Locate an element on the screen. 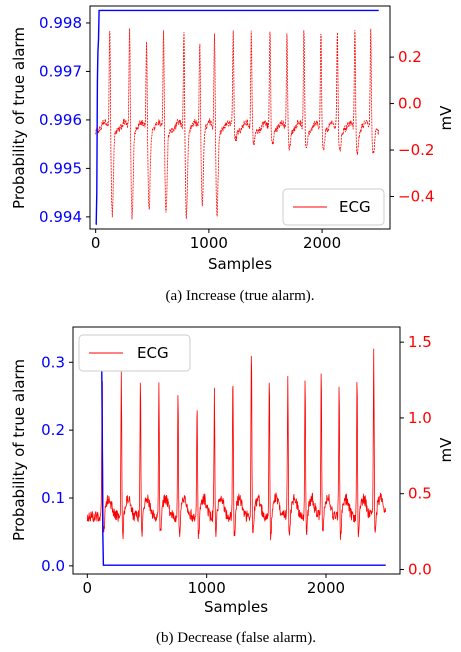 The width and height of the screenshot is (461, 652). chart-a-right-axis: −0.4 −0.2 0.0 0.2 is located at coordinates (412, 126).